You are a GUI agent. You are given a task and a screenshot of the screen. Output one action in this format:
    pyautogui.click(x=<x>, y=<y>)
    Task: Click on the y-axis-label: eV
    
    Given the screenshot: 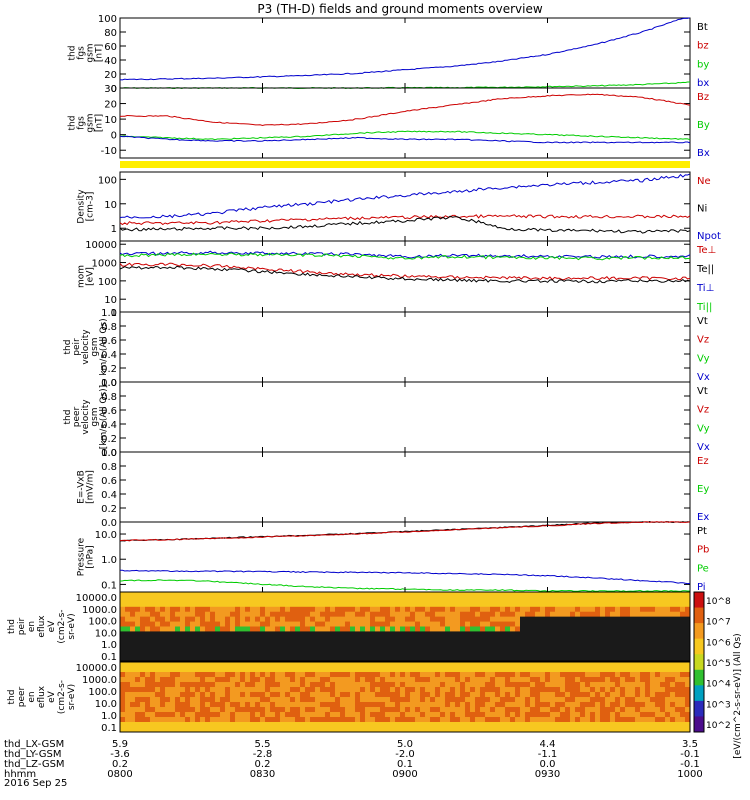 What is the action you would take?
    pyautogui.click(x=52, y=626)
    